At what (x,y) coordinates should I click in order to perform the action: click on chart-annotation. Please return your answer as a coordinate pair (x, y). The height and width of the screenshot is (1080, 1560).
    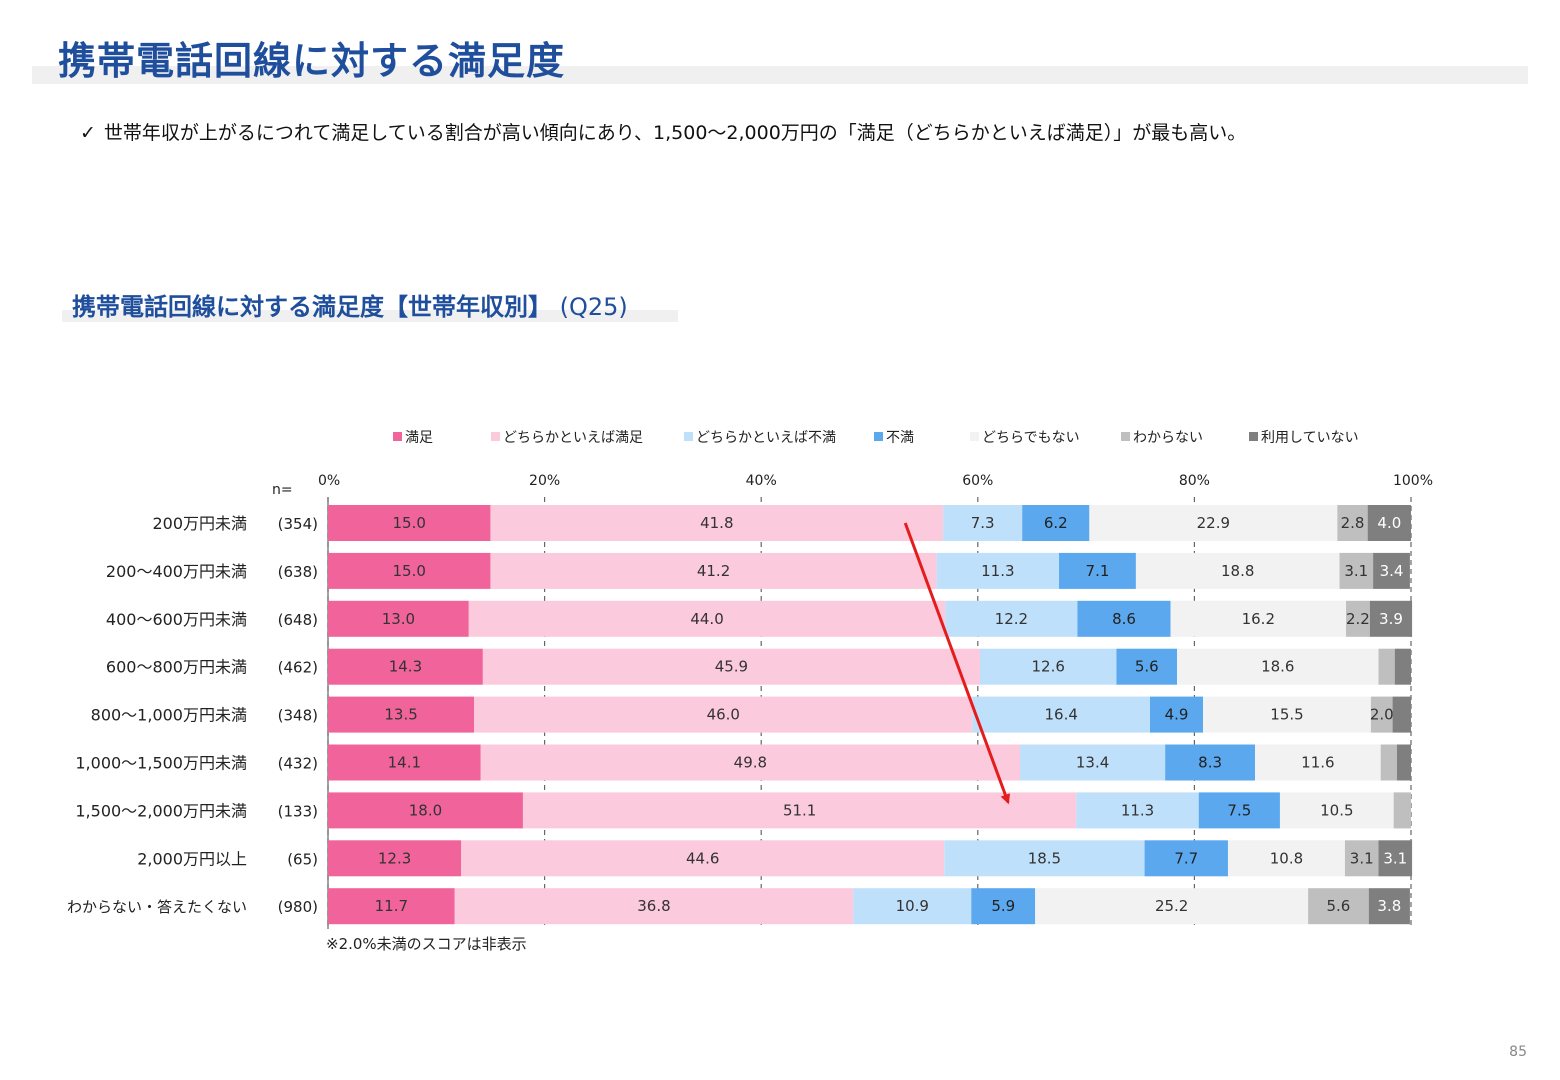
    Looking at the image, I should click on (957, 663).